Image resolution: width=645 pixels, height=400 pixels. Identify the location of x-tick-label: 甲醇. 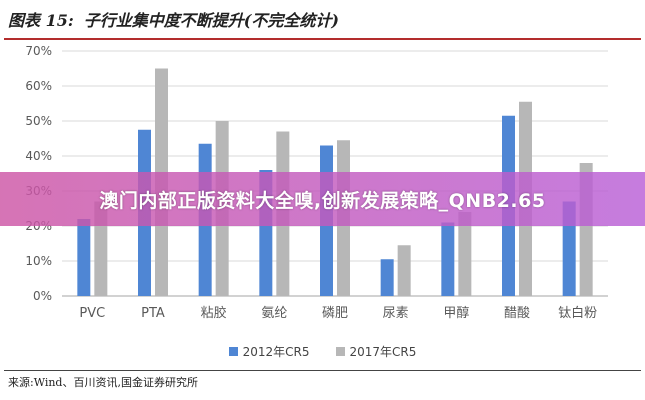
(456, 313).